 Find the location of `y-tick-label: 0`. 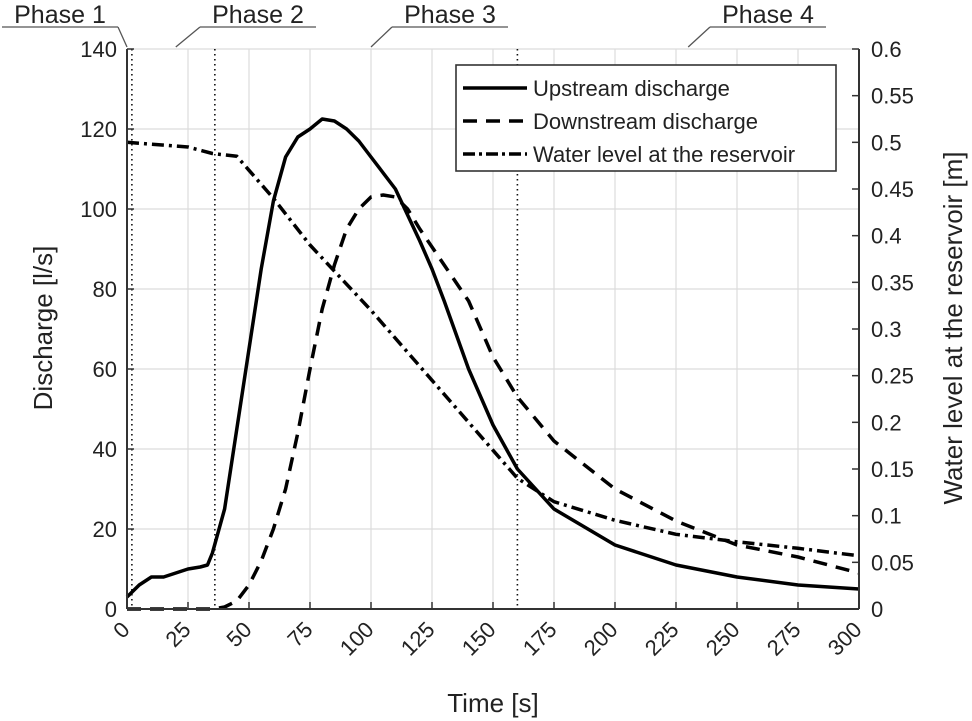

y-tick-label: 0 is located at coordinates (111, 609).